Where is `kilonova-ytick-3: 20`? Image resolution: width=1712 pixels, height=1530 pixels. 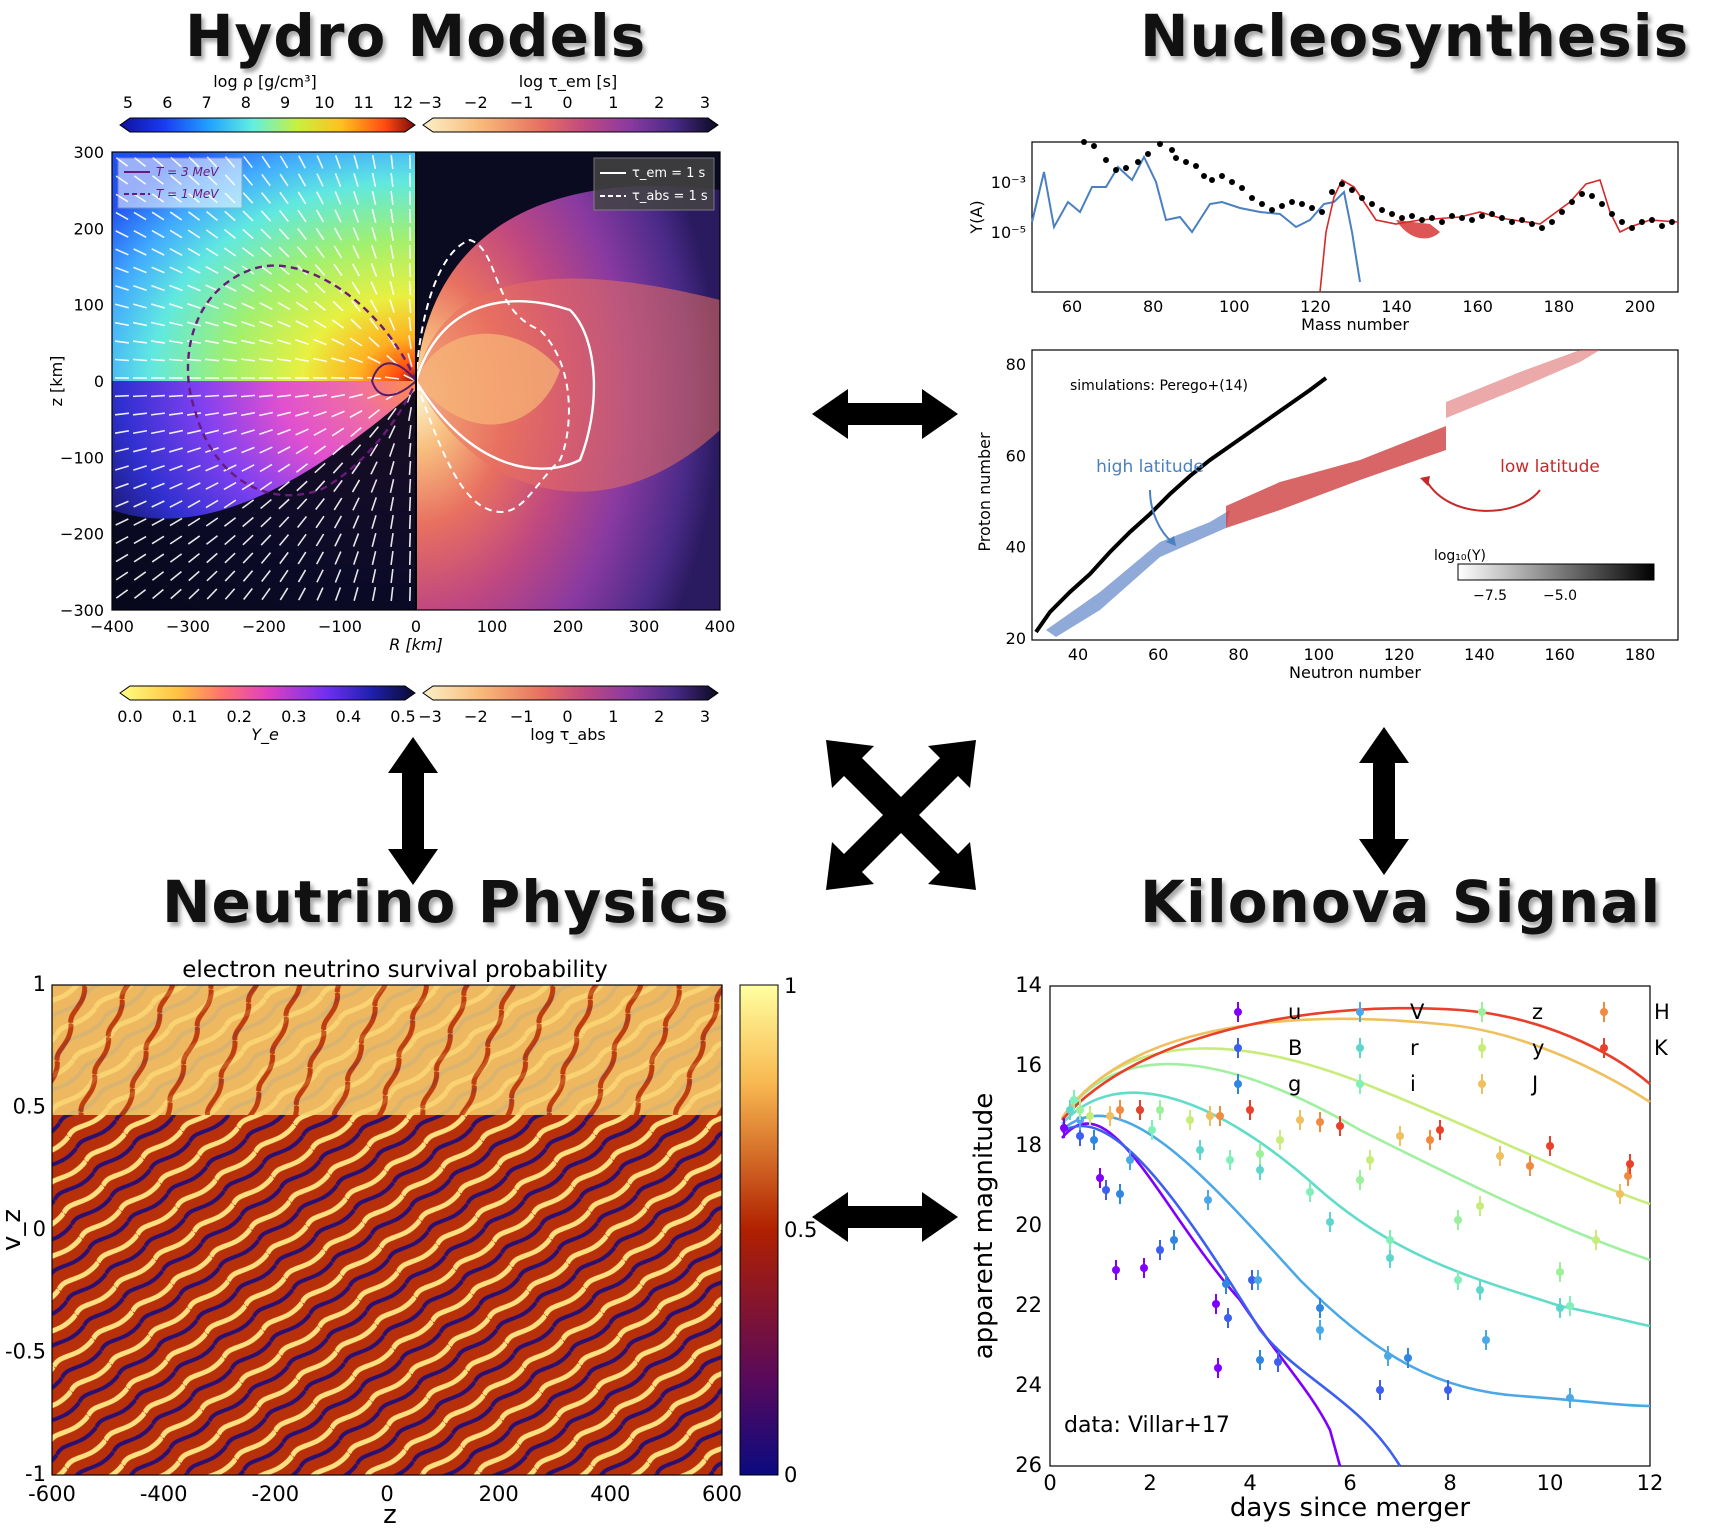 kilonova-ytick-3: 20 is located at coordinates (1028, 1225).